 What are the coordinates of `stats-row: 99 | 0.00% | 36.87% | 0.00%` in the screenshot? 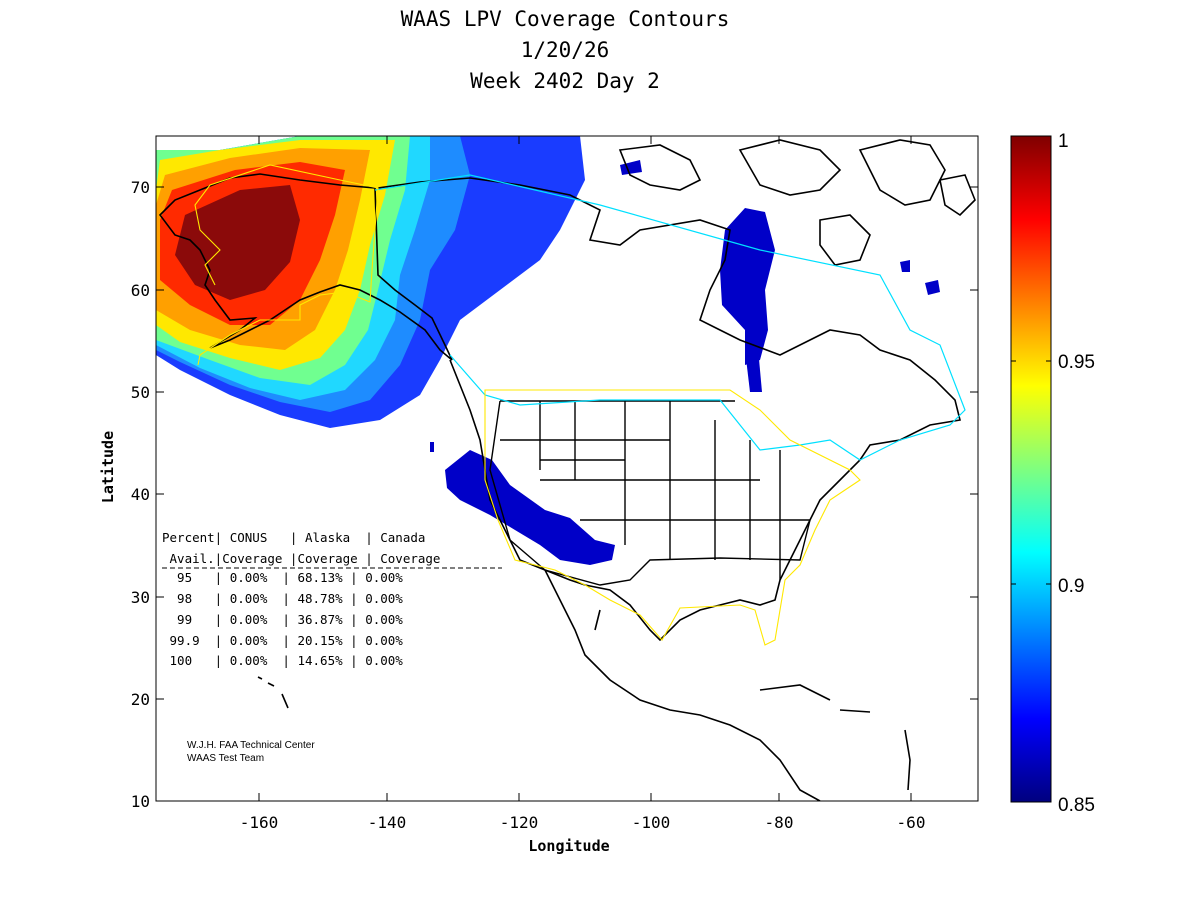 It's located at (282, 619).